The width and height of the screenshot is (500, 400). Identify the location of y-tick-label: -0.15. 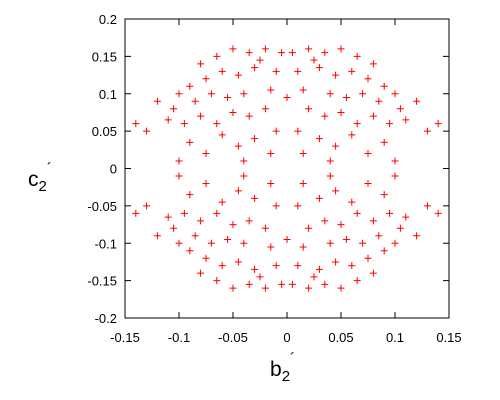
(102, 281).